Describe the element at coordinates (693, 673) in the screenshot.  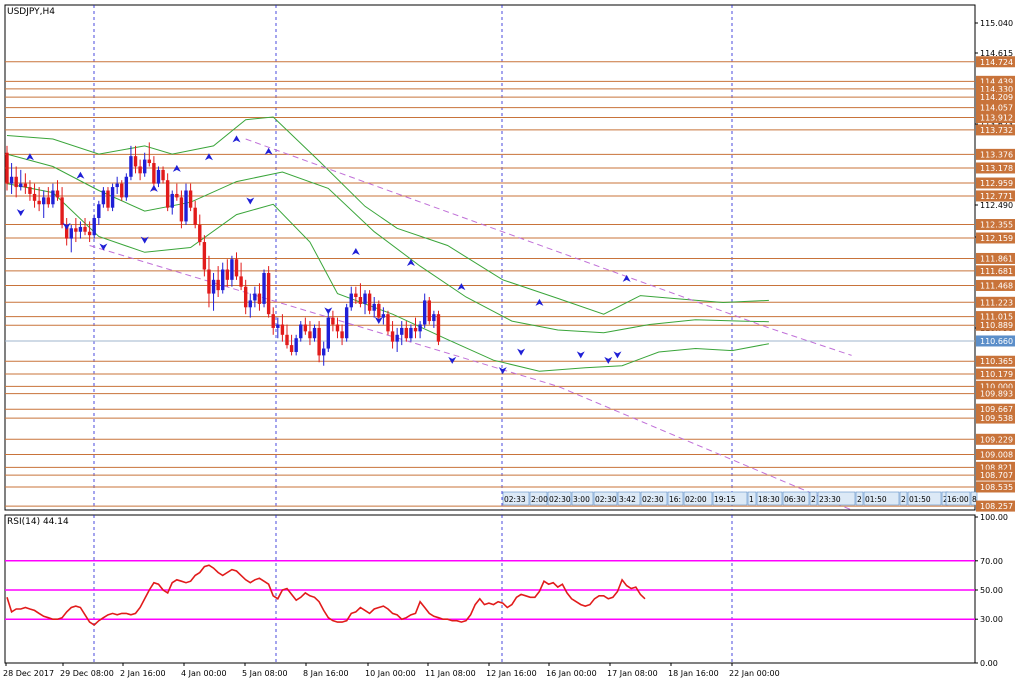
I see `time-tick-label-11: 18 Jan 16:00` at that location.